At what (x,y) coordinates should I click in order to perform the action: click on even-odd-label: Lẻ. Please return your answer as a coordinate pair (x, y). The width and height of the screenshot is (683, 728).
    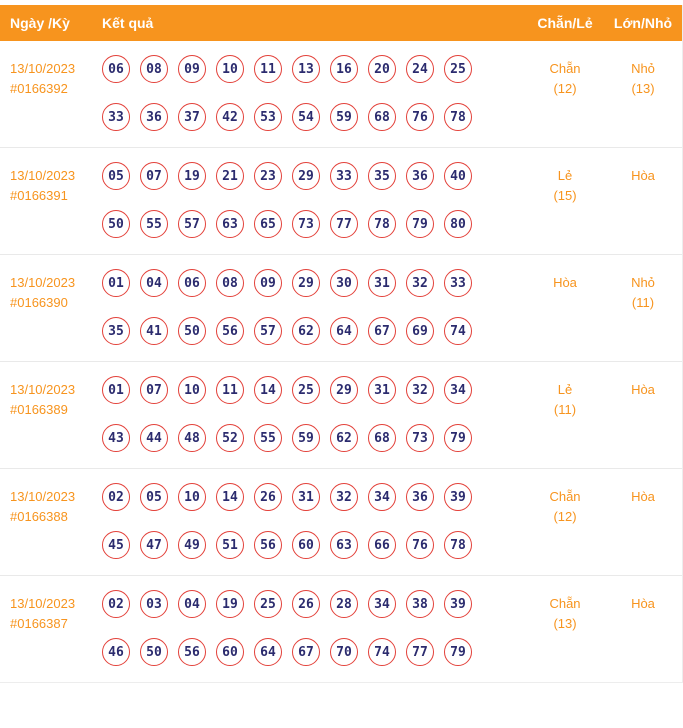
    Looking at the image, I should click on (565, 389).